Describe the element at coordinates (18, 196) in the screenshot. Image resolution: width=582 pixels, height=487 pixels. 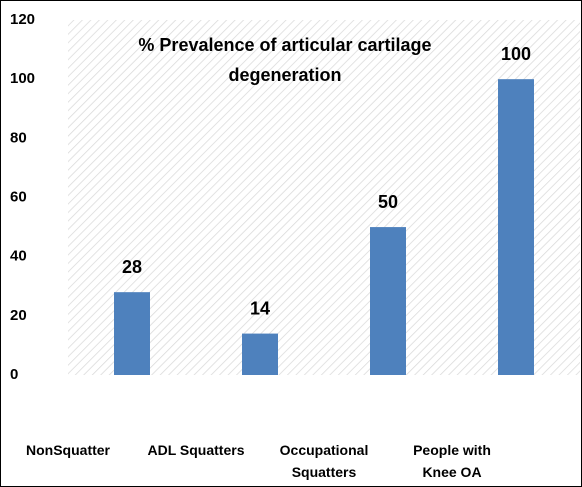
I see `y-tick-label: 60` at that location.